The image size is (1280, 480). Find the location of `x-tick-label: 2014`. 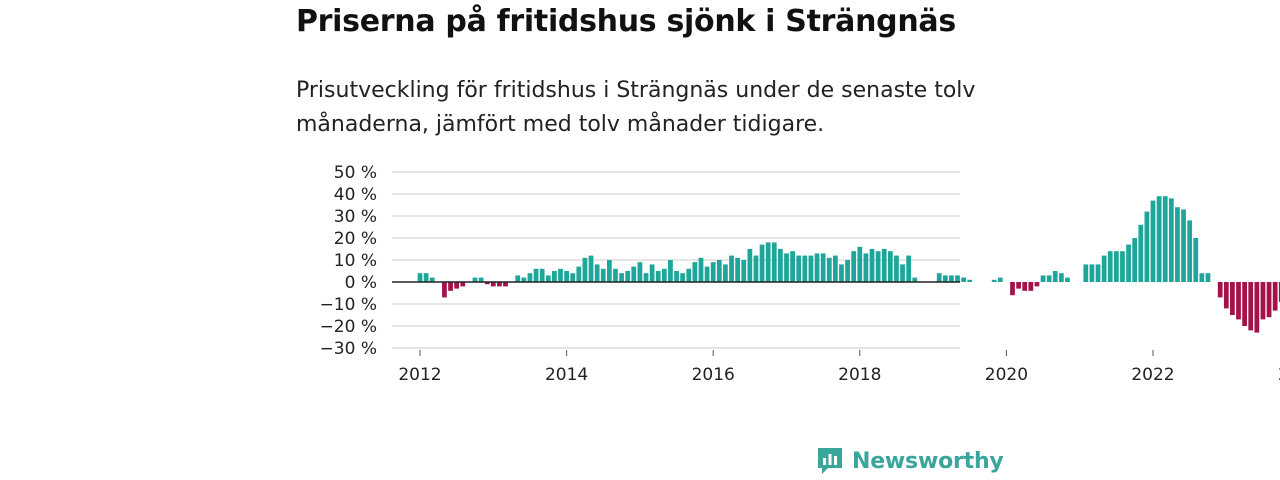

x-tick-label: 2014 is located at coordinates (566, 375).